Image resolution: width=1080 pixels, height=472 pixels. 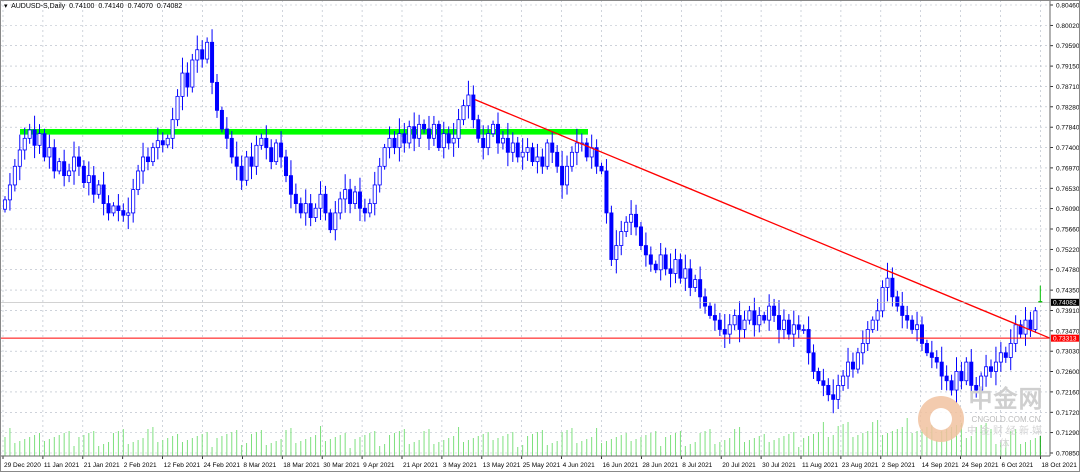 What do you see at coordinates (38, 6) in the screenshot?
I see `symbol-label: AUDUSD-S,Daily` at bounding box center [38, 6].